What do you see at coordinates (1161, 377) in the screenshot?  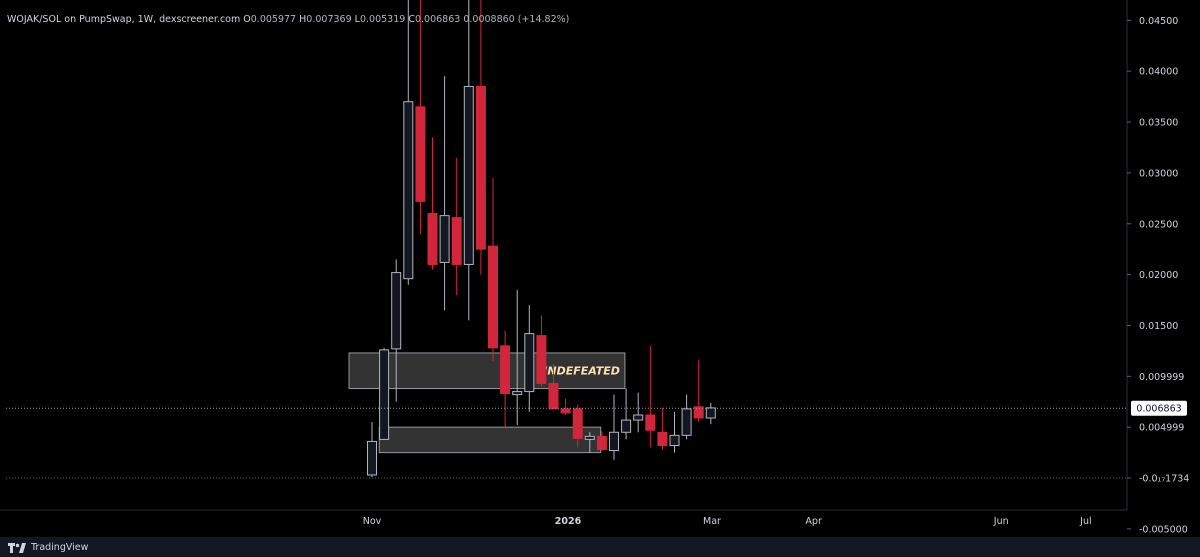 I see `y-tick-label-7: 0.009999` at bounding box center [1161, 377].